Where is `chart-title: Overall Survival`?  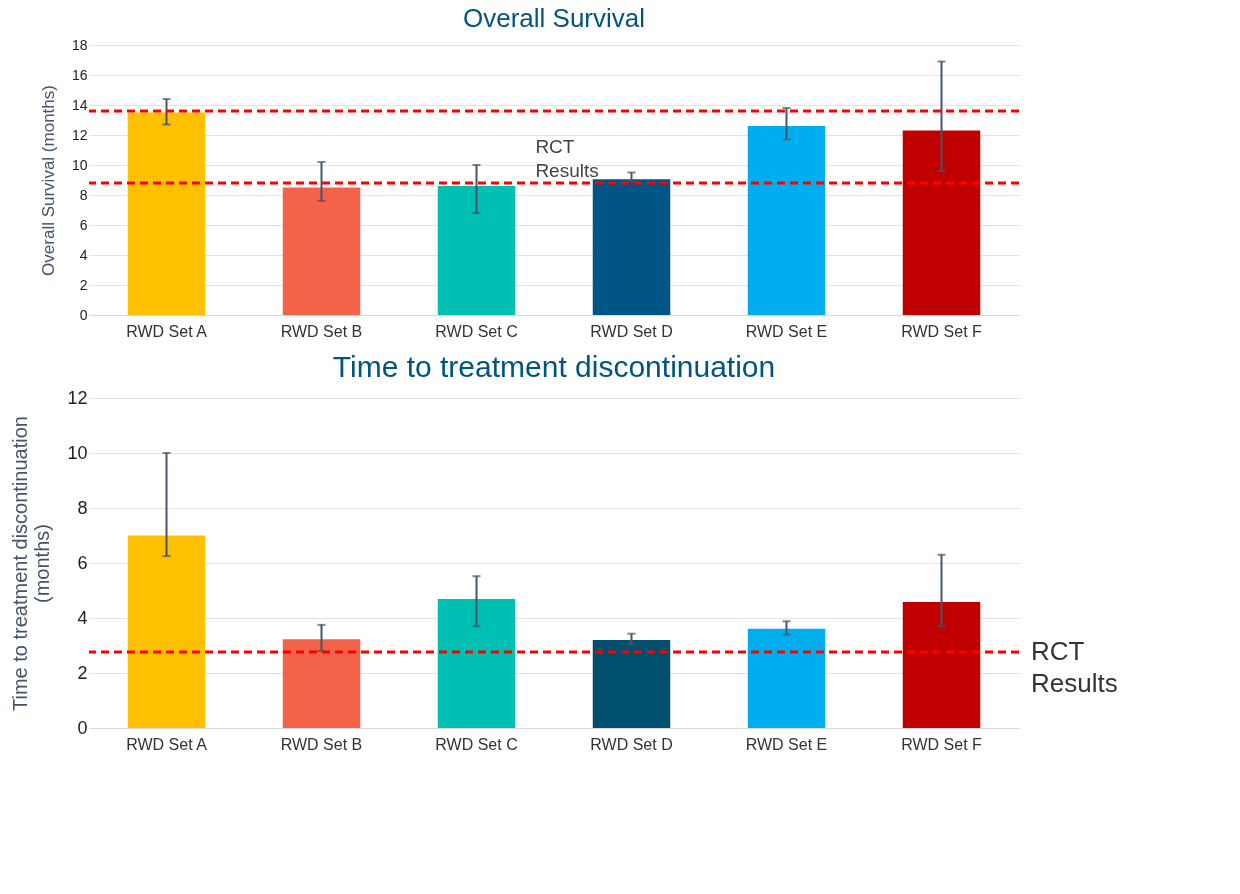 chart-title: Overall Survival is located at coordinates (554, 18).